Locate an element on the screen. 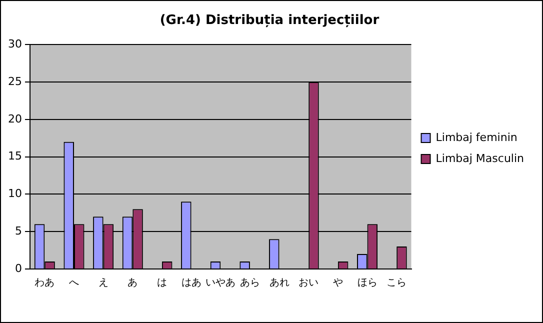 The image size is (543, 323). x-tick-label: え is located at coordinates (103, 283).